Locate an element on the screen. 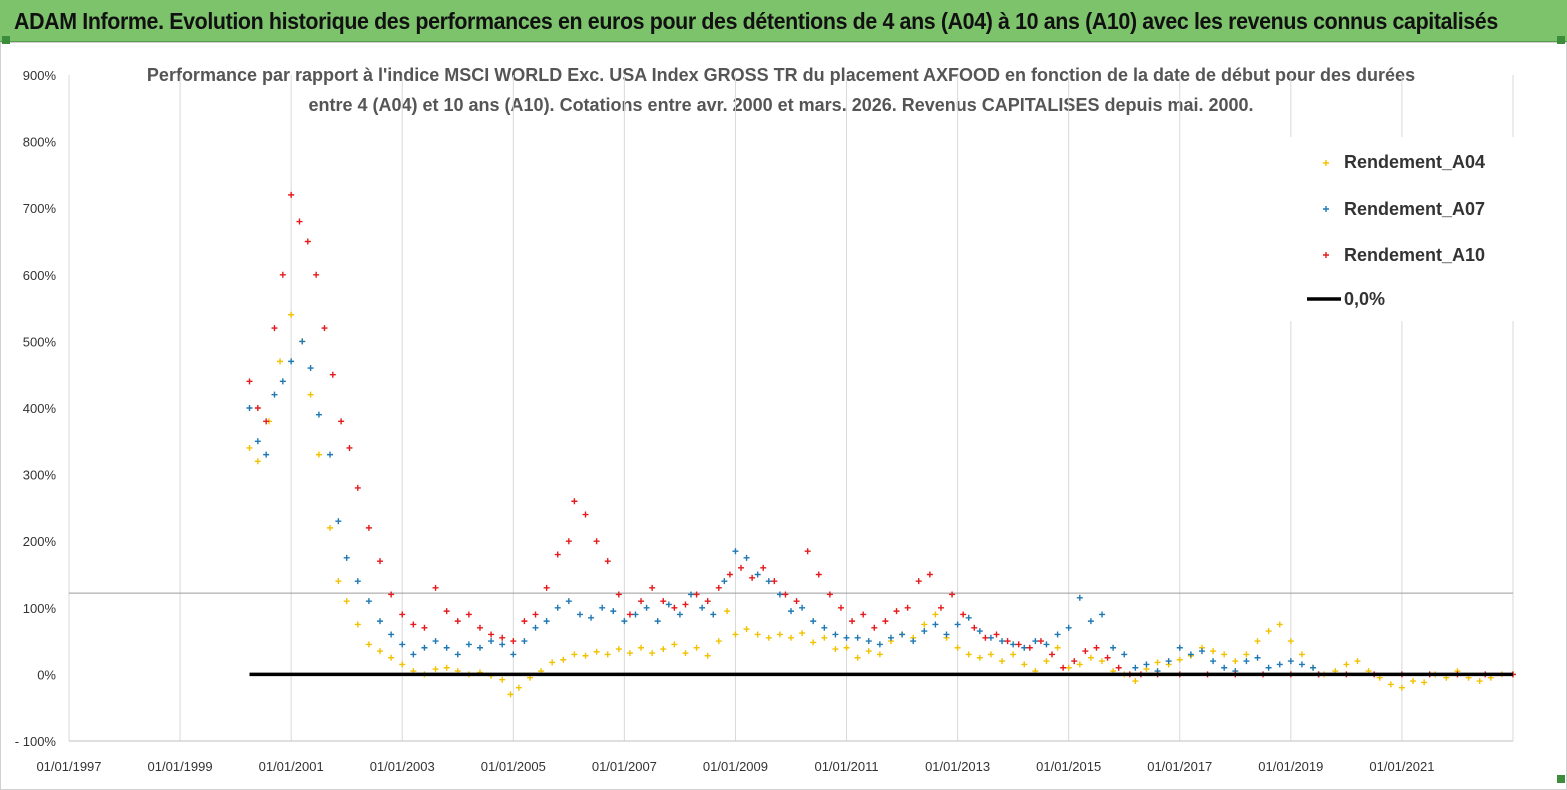  x-tick-label: 01/01/2017 is located at coordinates (1179, 766).